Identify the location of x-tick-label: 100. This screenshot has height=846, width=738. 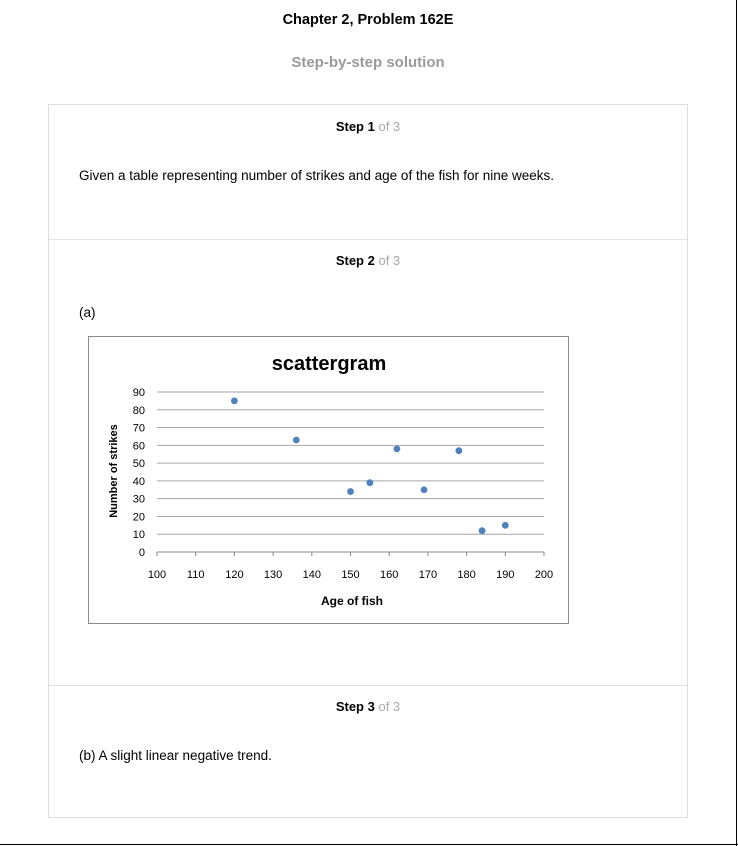
(157, 575).